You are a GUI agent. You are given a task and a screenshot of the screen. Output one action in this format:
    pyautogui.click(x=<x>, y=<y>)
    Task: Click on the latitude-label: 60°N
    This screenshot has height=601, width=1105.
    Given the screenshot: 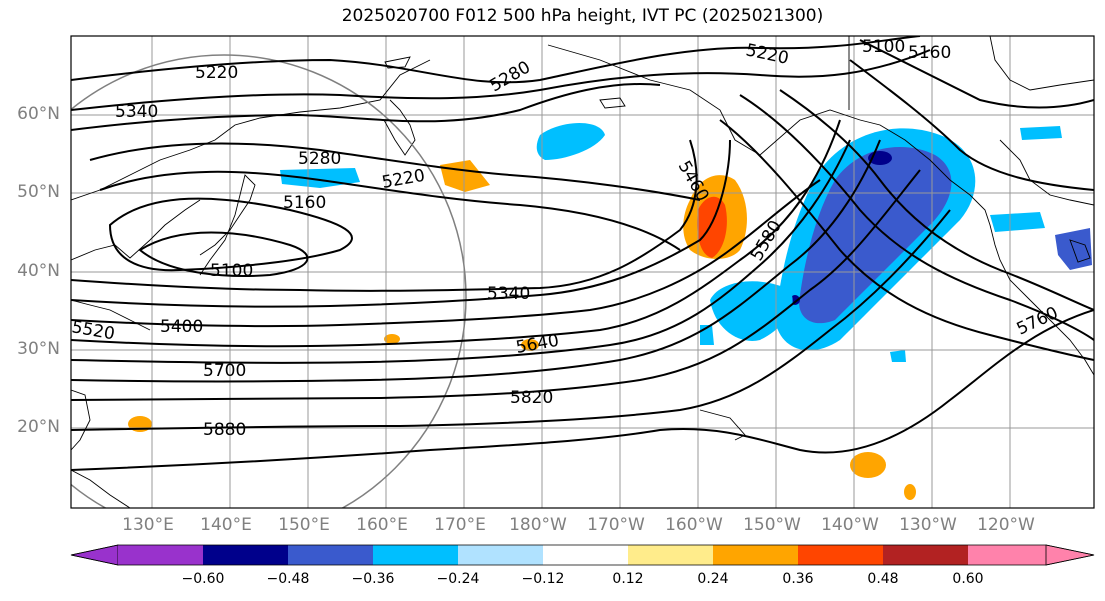 What is the action you would take?
    pyautogui.click(x=38, y=114)
    